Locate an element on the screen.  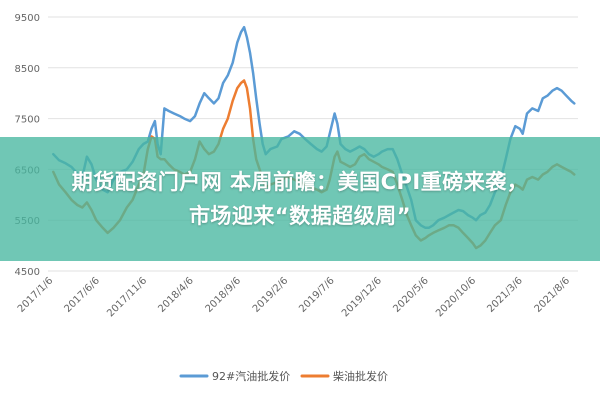
y-tick-label: 9500 is located at coordinates (27, 18).